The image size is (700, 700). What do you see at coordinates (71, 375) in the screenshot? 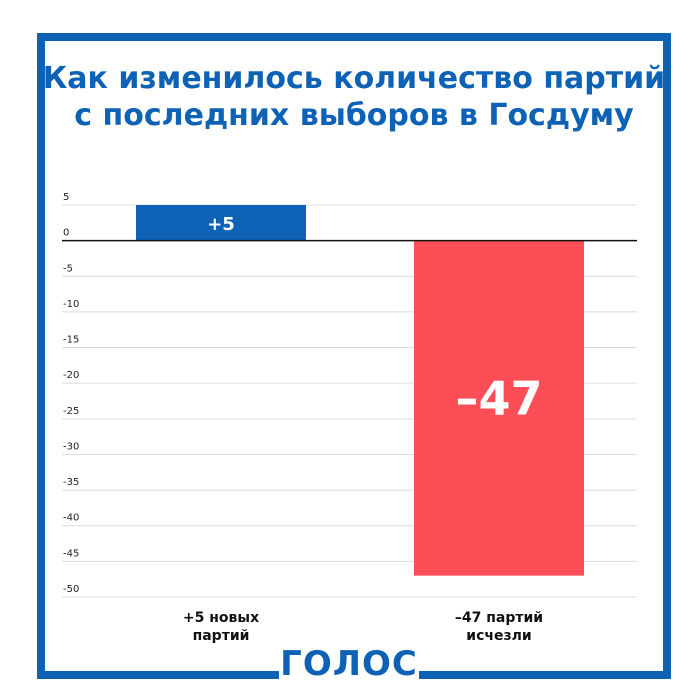
I see `y-tick-label: -20` at bounding box center [71, 375].